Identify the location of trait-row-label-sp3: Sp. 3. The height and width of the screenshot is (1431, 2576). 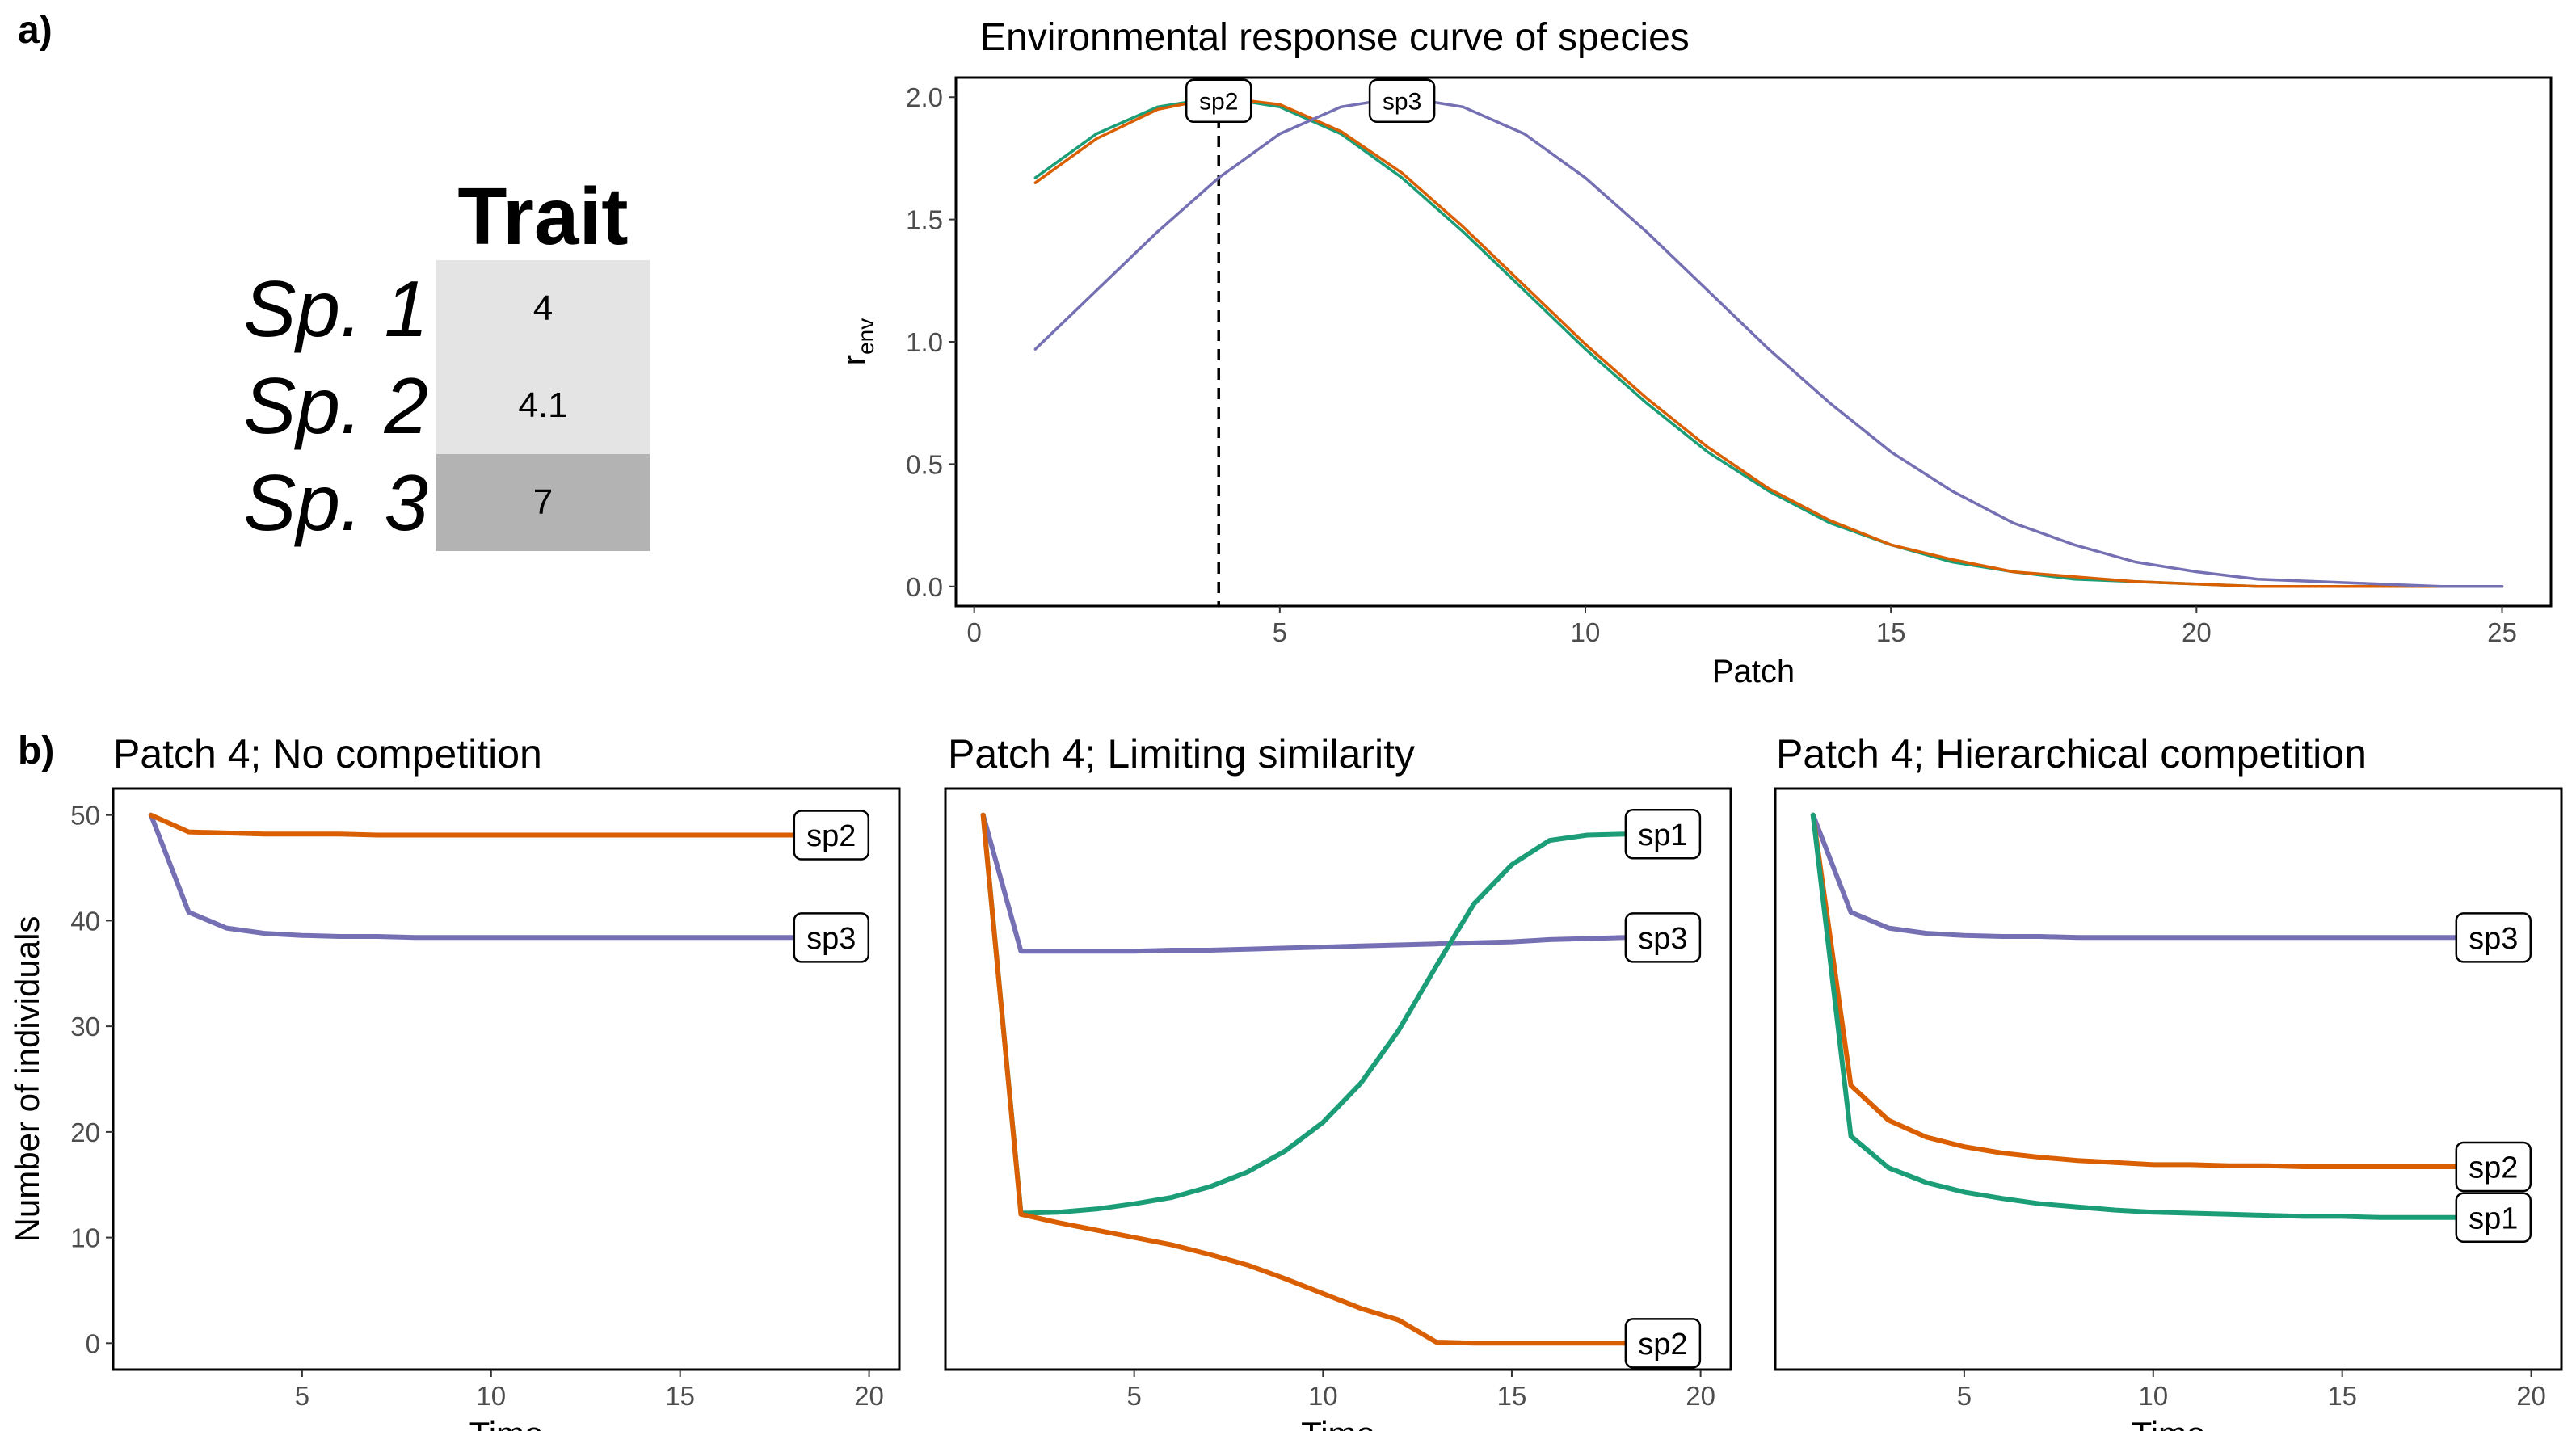
(335, 502).